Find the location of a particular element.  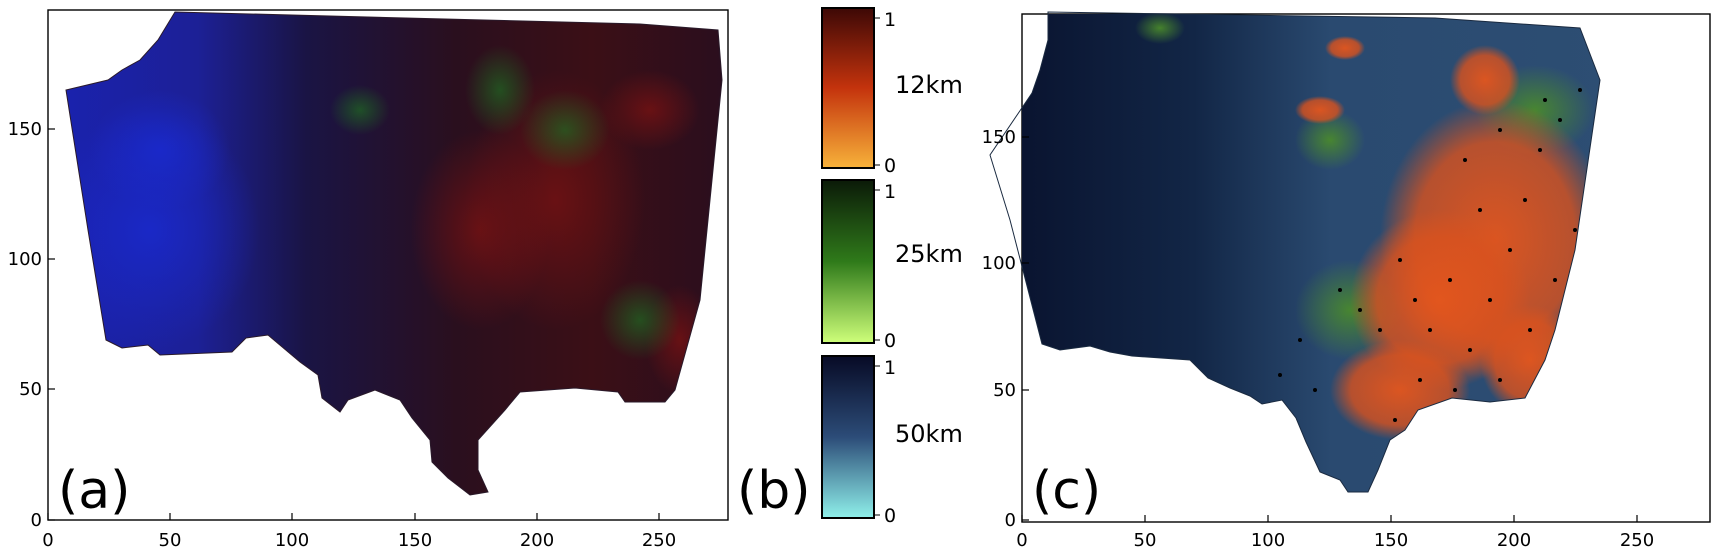

panel-a-ytick: 150 is located at coordinates (25, 129).